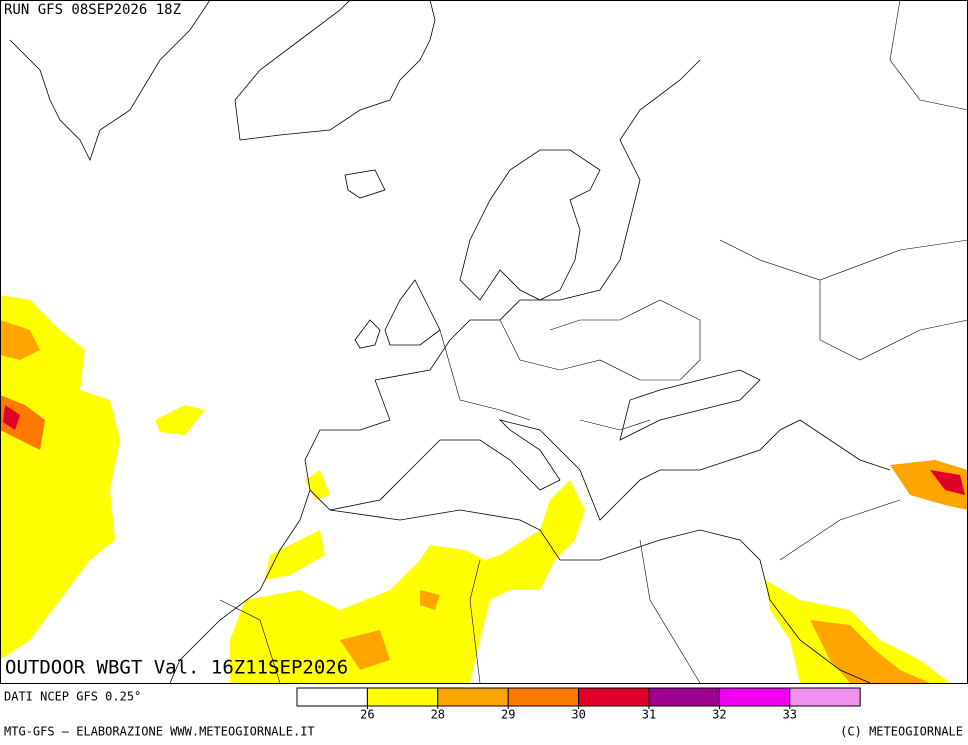  Describe the element at coordinates (176, 668) in the screenshot. I see `map-title: OUTDOOR WBGT Val. 16Z11SEP2026` at that location.